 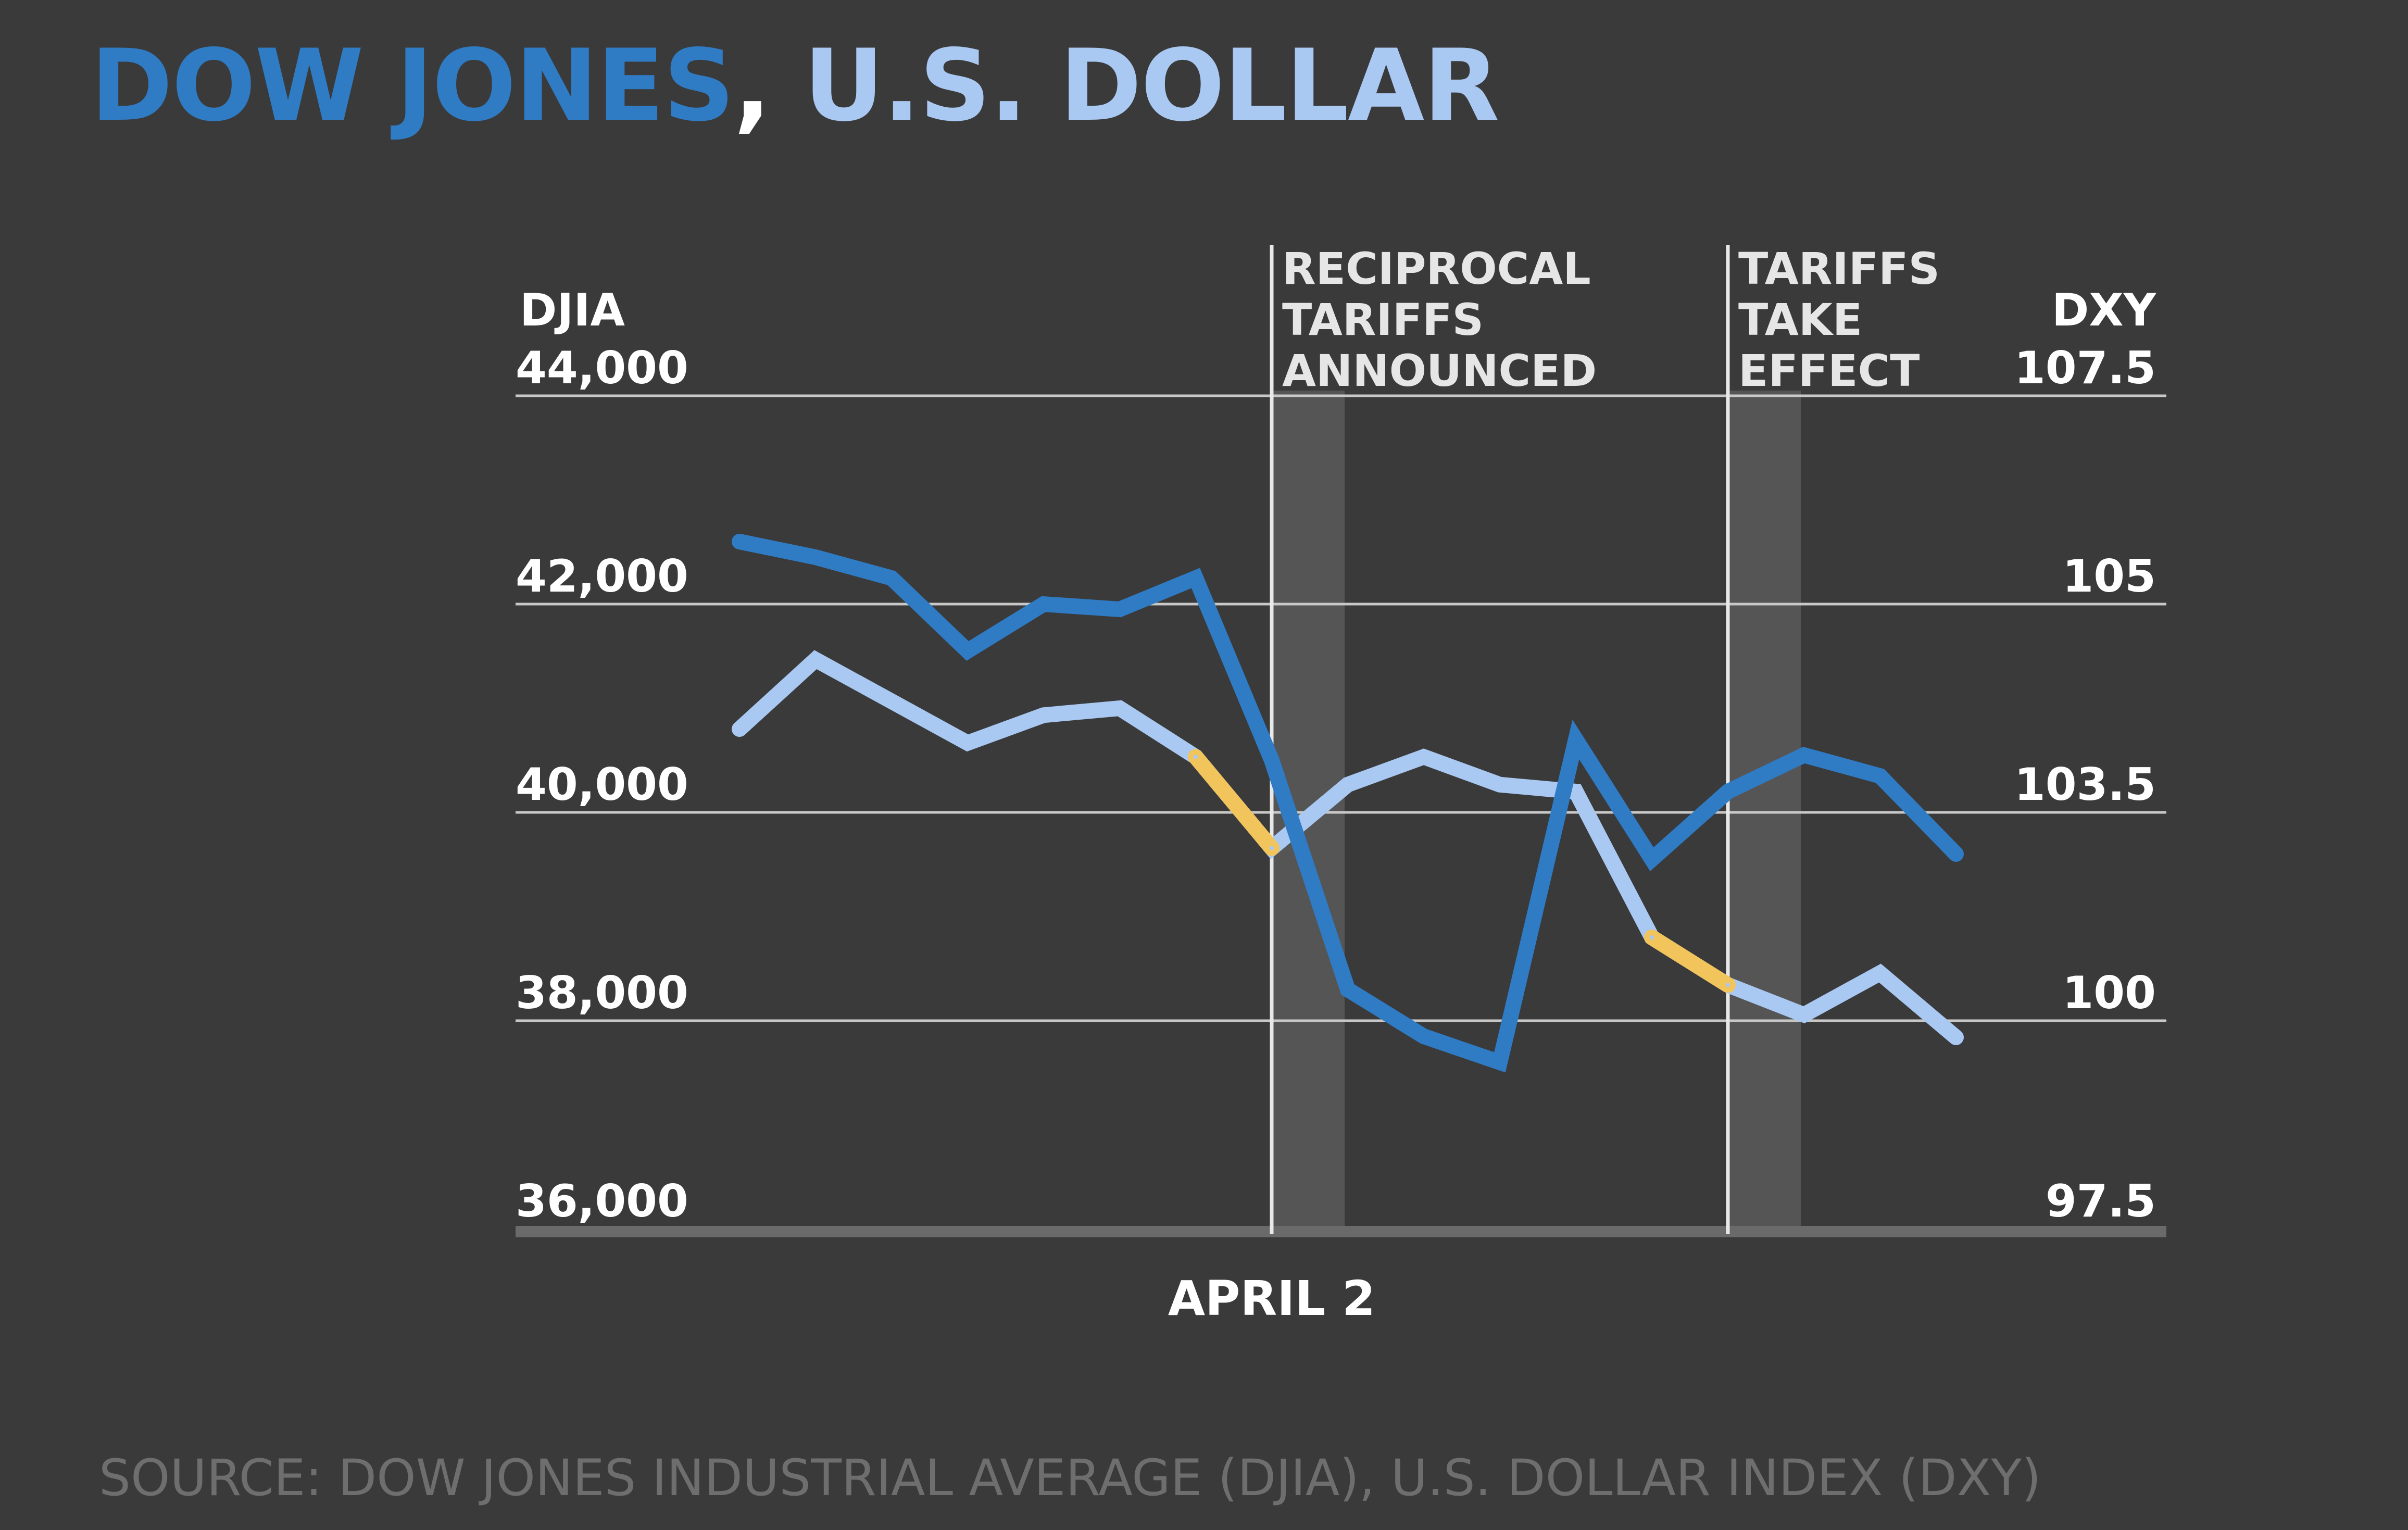 What do you see at coordinates (602, 368) in the screenshot?
I see `left-tick-label: 44,000` at bounding box center [602, 368].